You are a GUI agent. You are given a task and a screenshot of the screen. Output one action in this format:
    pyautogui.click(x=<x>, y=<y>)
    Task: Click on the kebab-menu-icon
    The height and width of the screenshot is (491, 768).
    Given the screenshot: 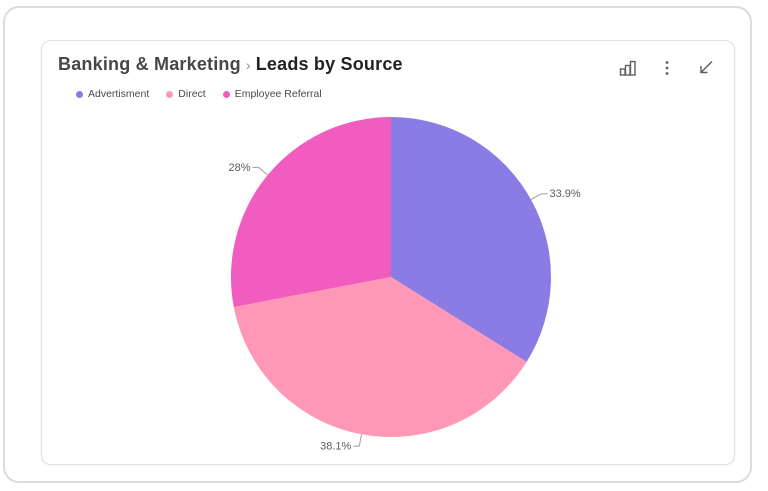 What is the action you would take?
    pyautogui.click(x=667, y=68)
    